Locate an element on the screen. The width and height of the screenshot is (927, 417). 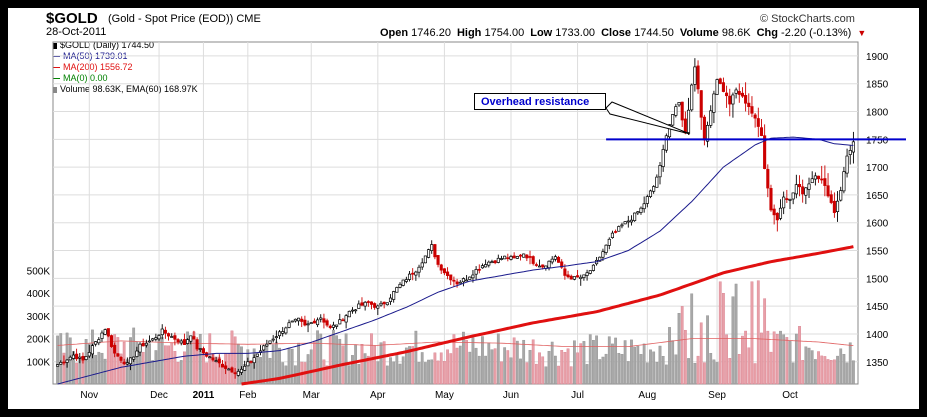
ohlc-value: 1733.00 is located at coordinates (574, 33).